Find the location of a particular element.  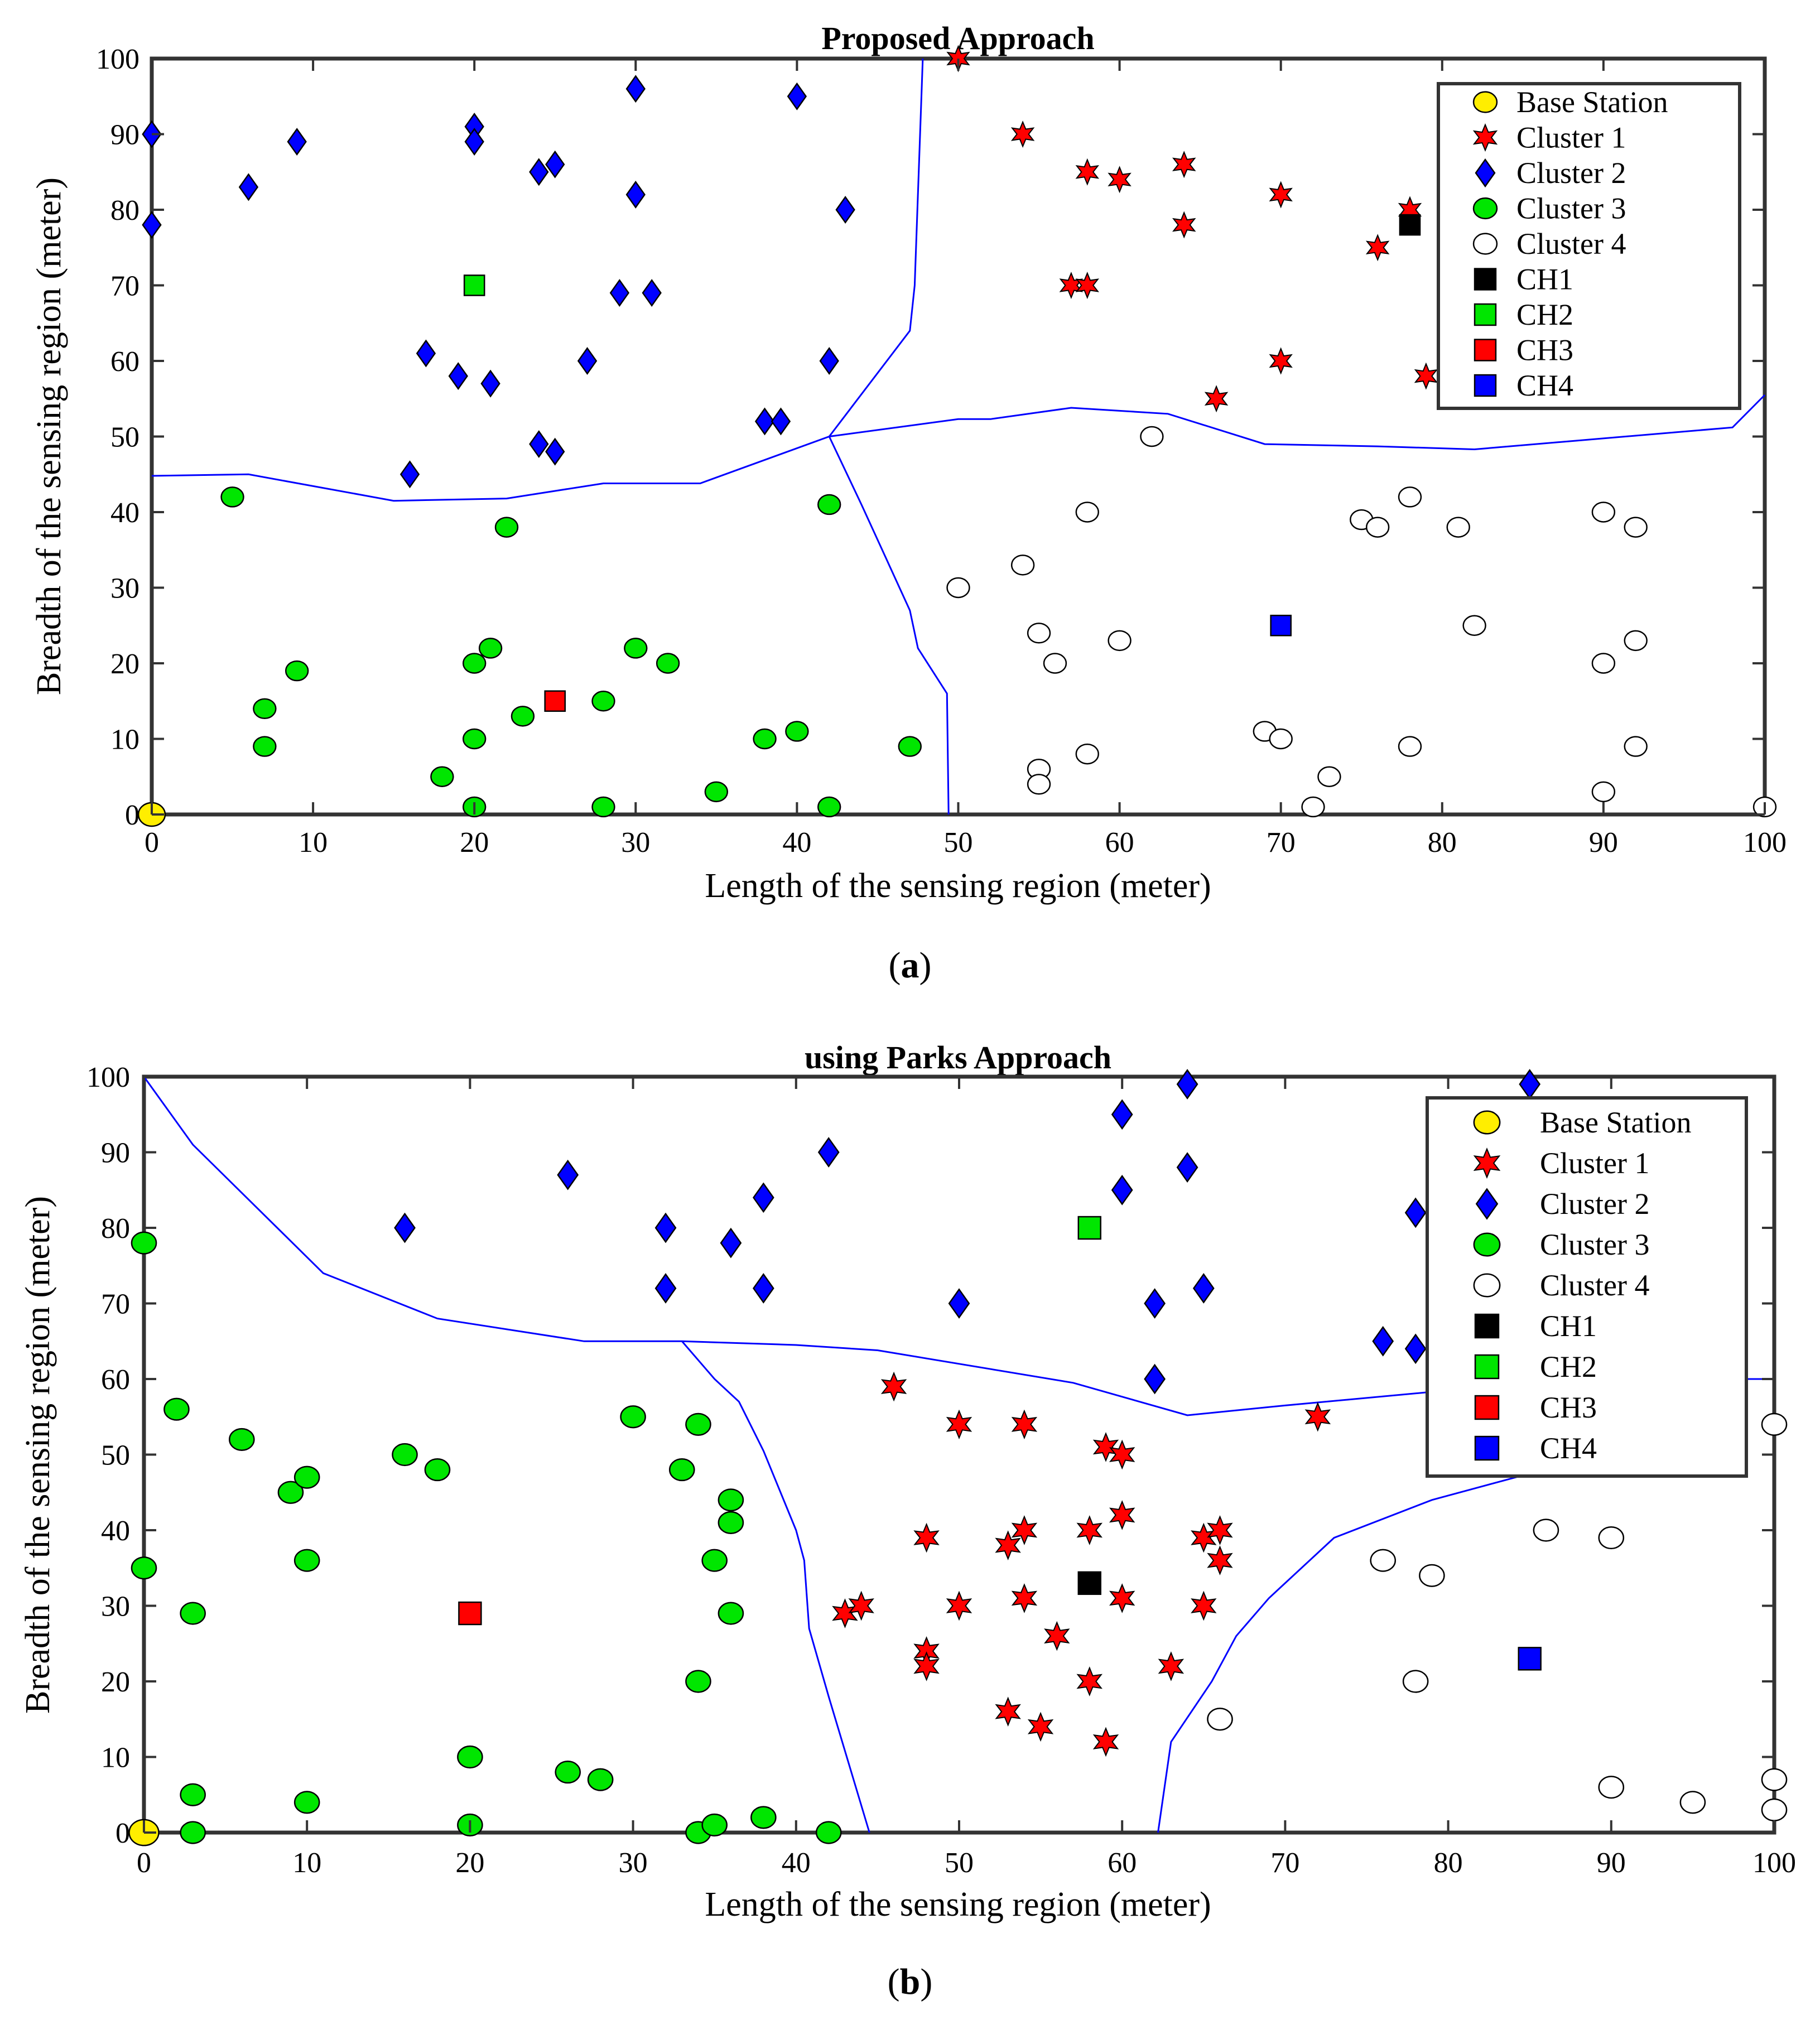

x-axis-label: Length of the sensing region (meter) is located at coordinates (958, 1904).